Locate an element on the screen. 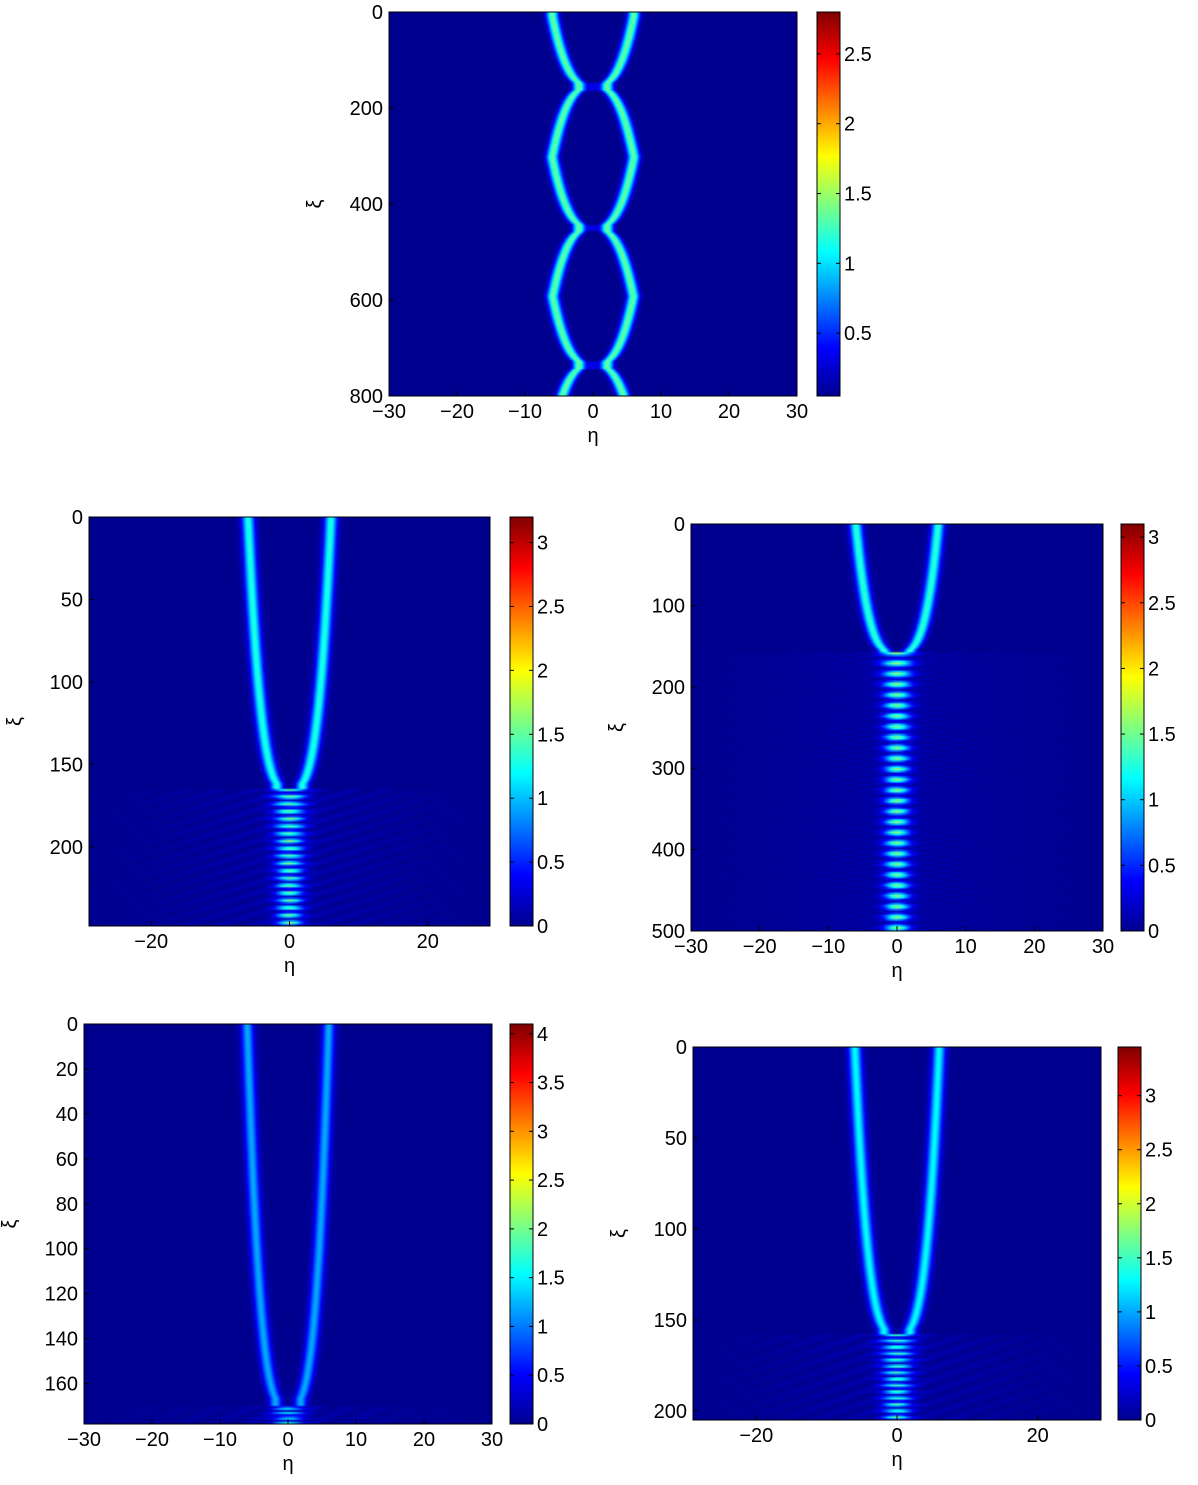 The image size is (1198, 1485). y-tick-label: 120 is located at coordinates (61, 1295).